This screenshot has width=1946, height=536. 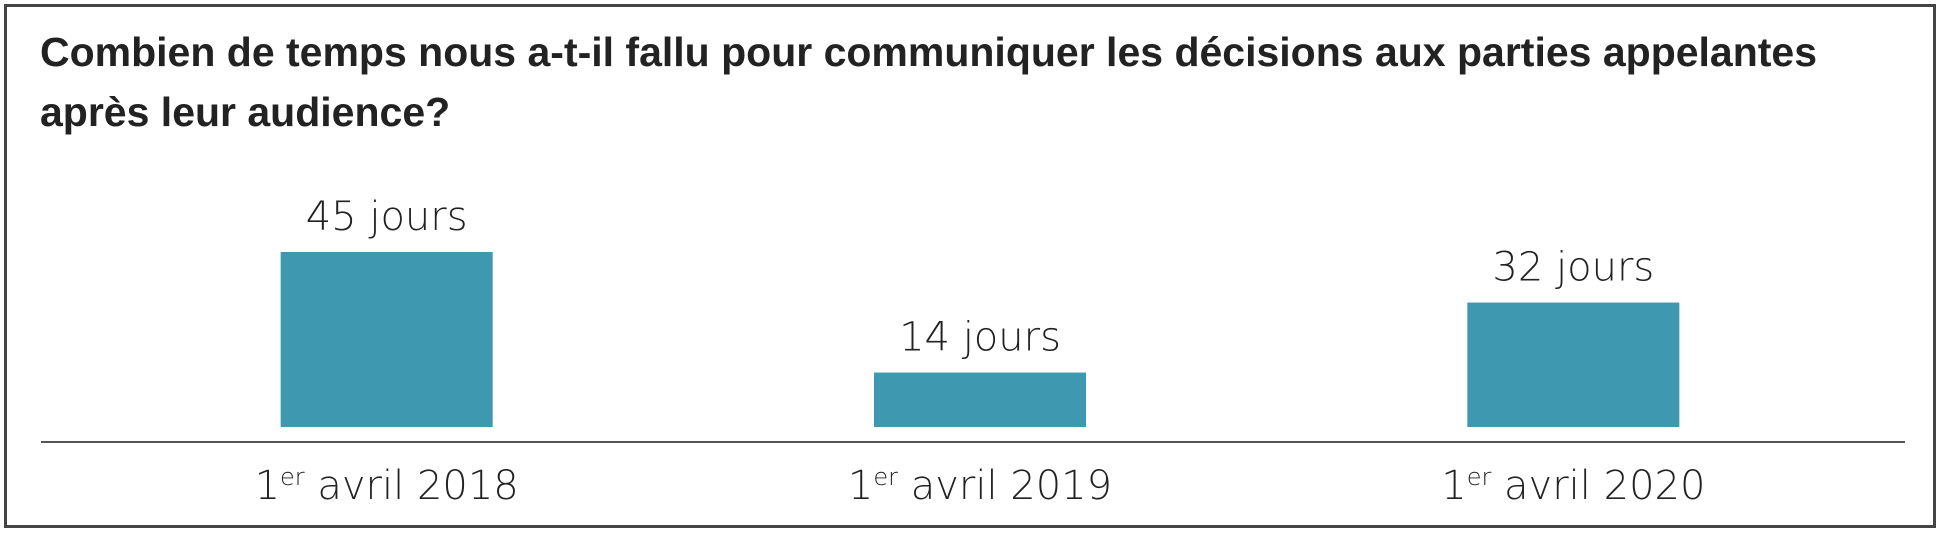 What do you see at coordinates (980, 338) in the screenshot?
I see `value-label: 14 jours` at bounding box center [980, 338].